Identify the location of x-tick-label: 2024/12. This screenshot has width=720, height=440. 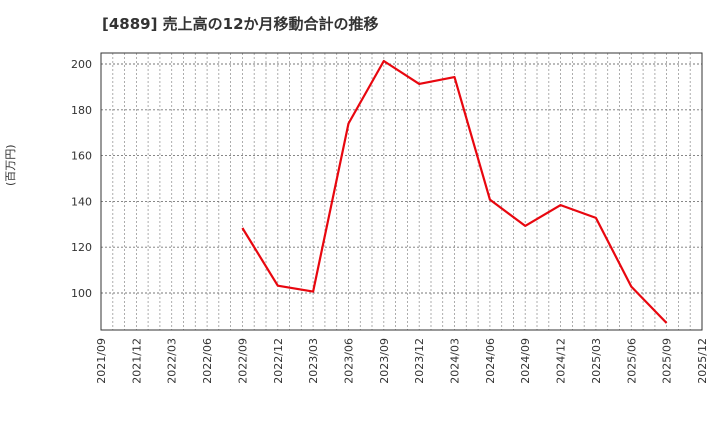
(561, 361).